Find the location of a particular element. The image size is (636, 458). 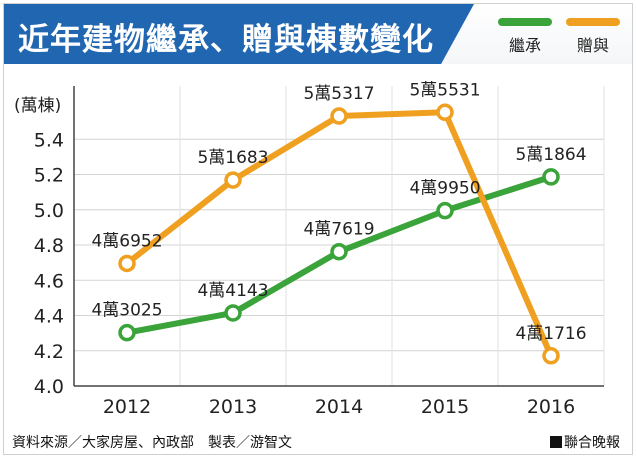

legend-label-gift: 贈與 is located at coordinates (592, 45).